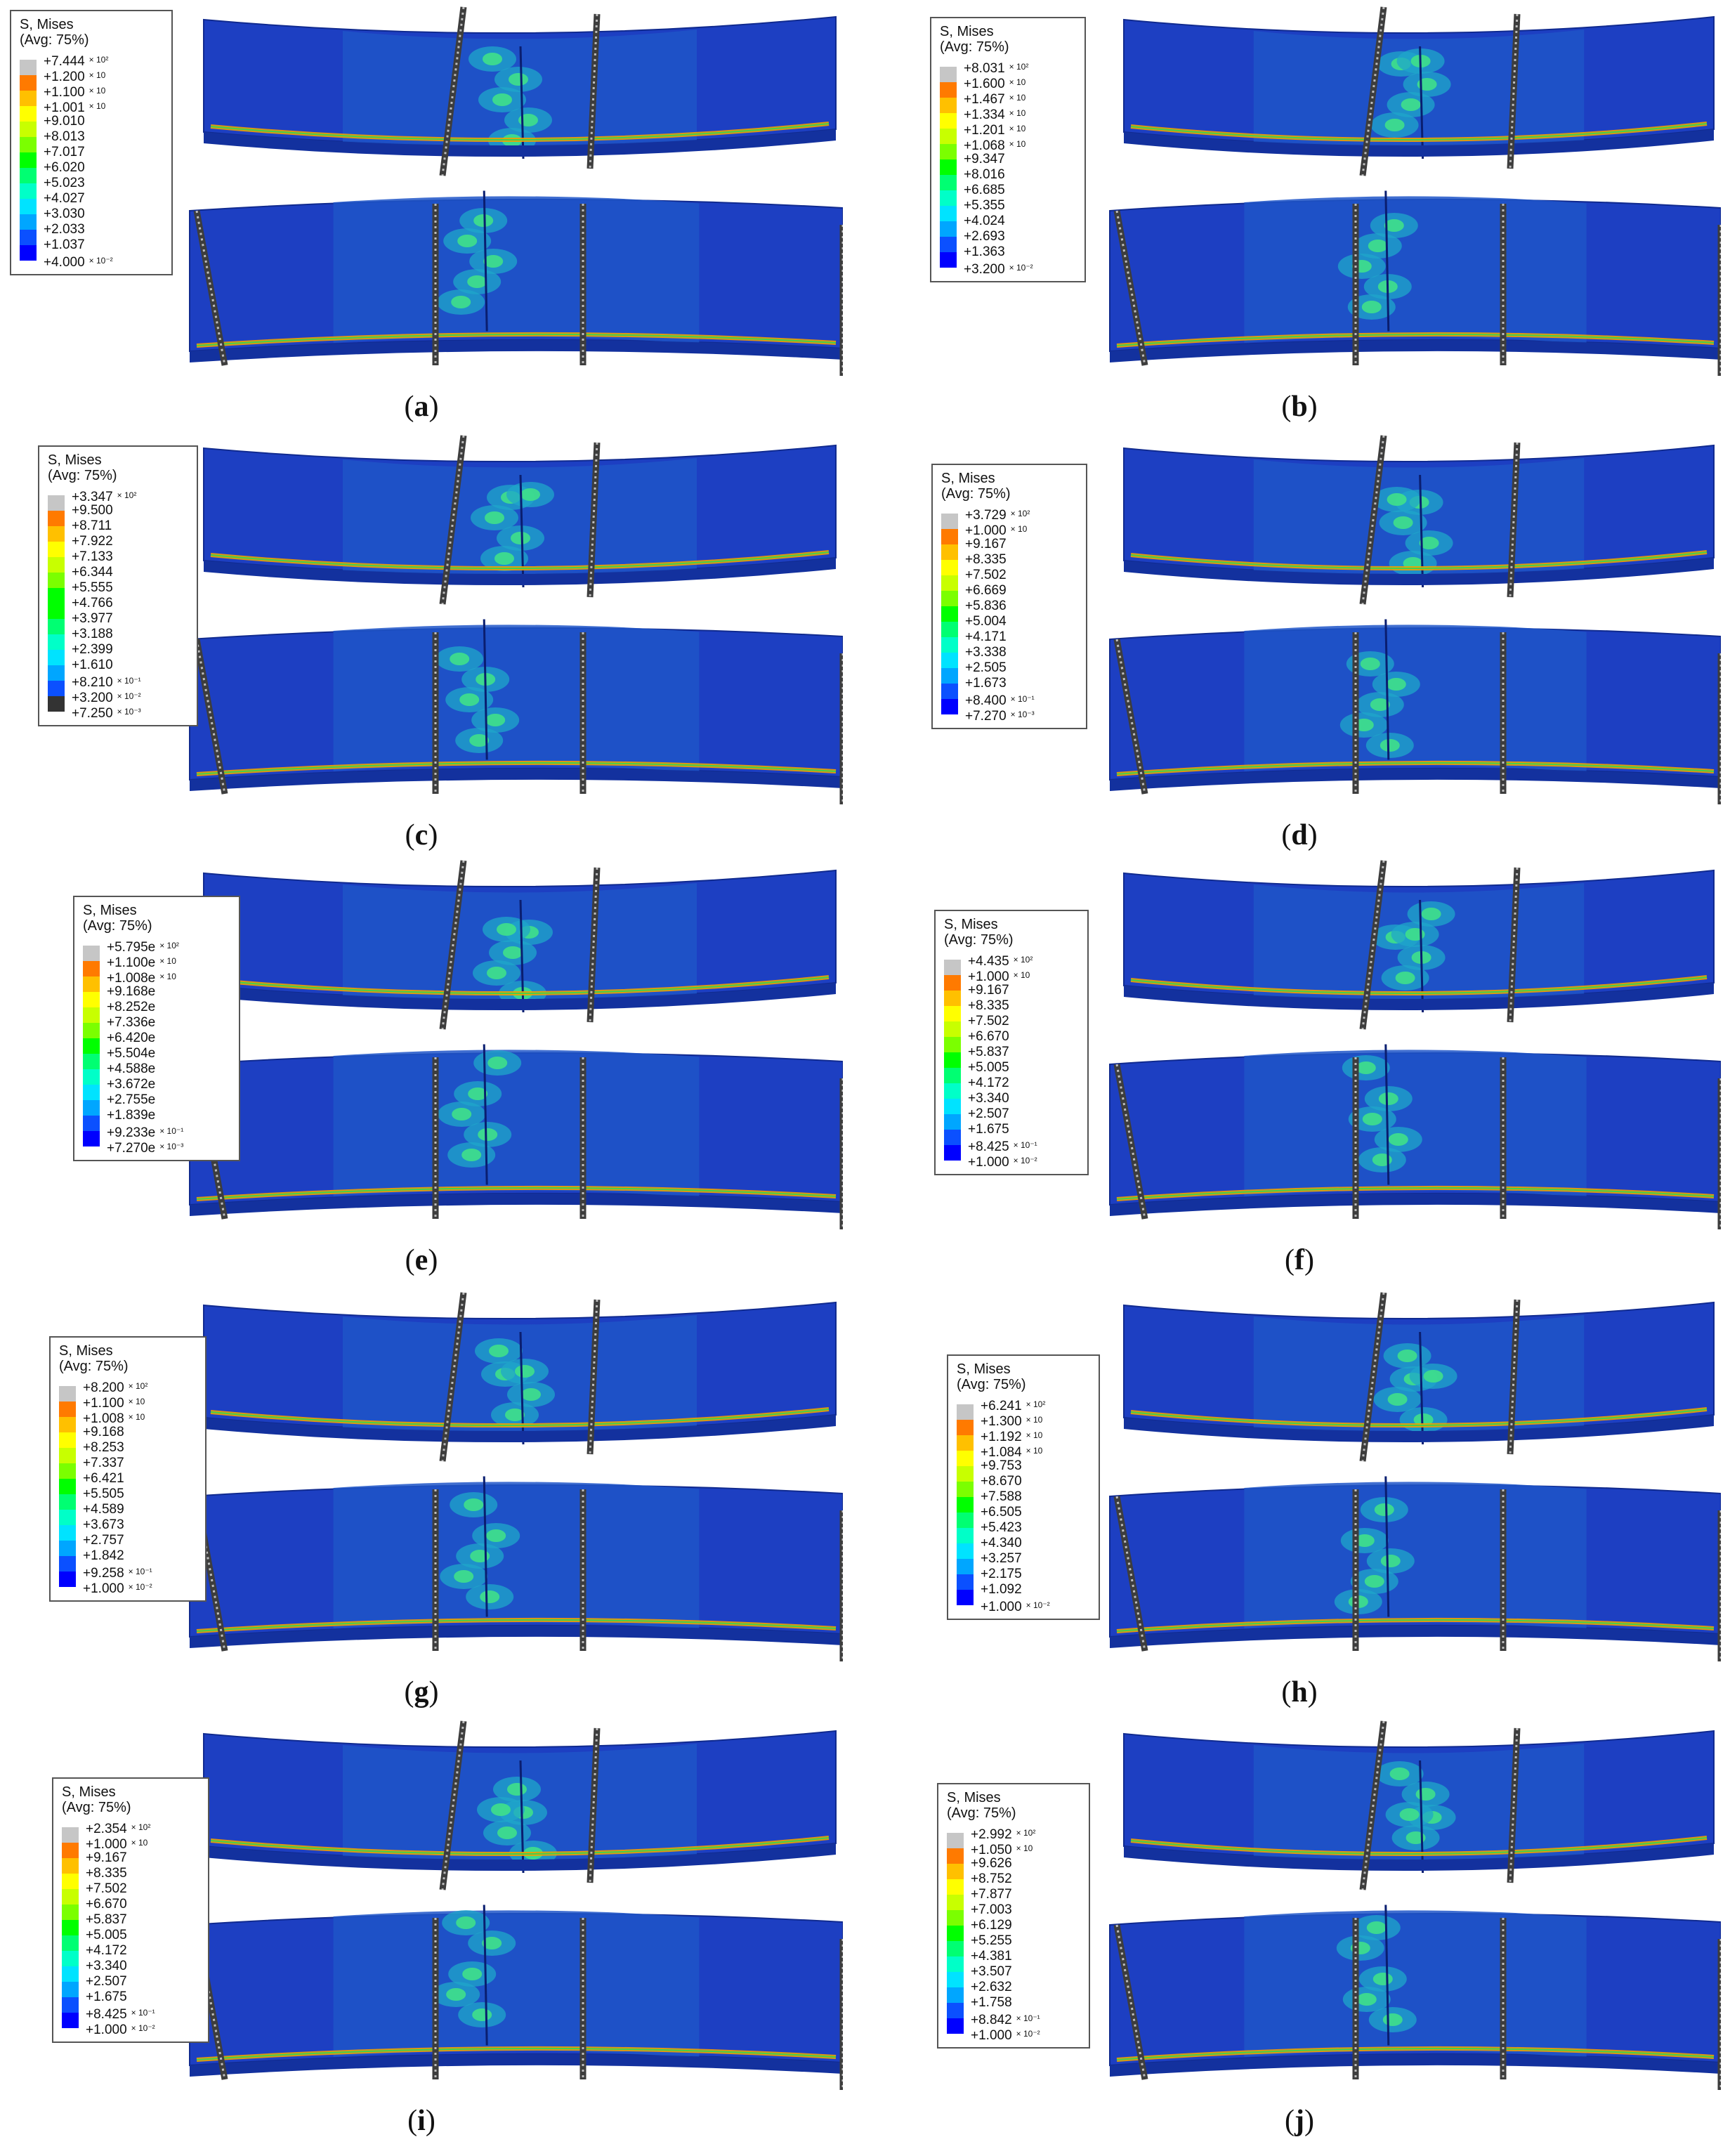 The width and height of the screenshot is (1730, 2156). I want to click on legend-value: +2.992 × 10², so click(1003, 1834).